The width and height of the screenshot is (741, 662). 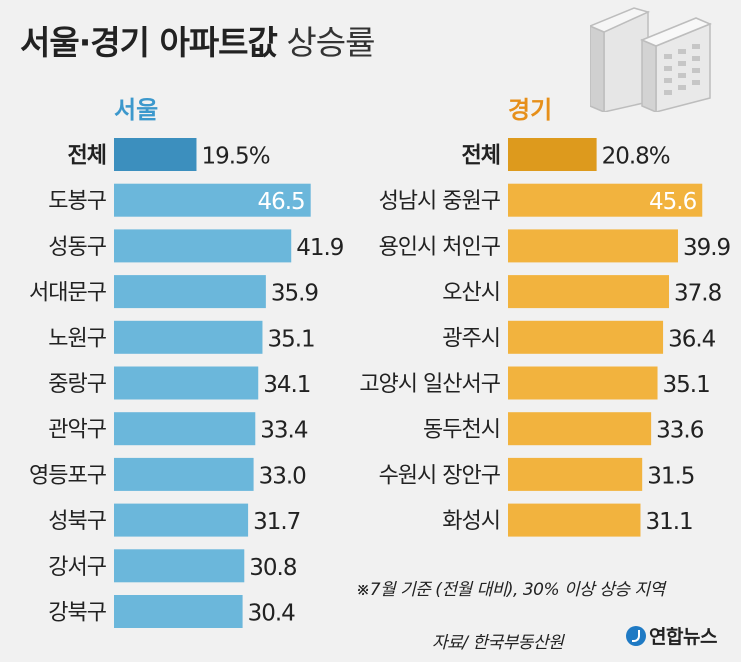 What do you see at coordinates (272, 614) in the screenshot?
I see `seoul-value-label: 30.4` at bounding box center [272, 614].